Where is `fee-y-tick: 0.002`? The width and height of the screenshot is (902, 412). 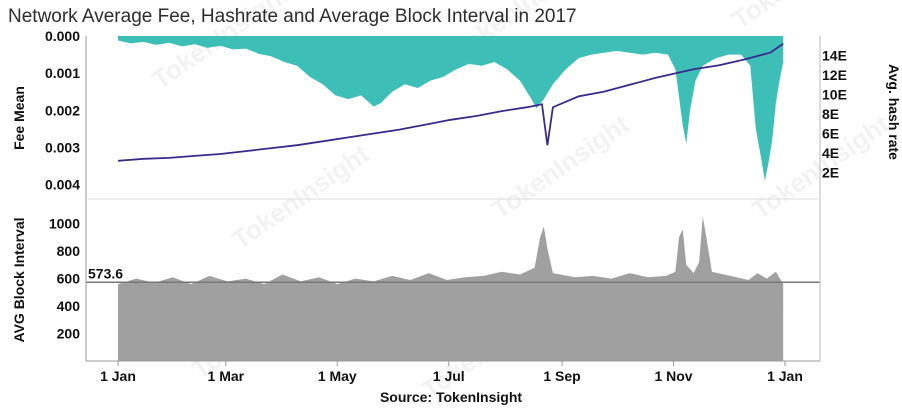 fee-y-tick: 0.002 is located at coordinates (62, 110).